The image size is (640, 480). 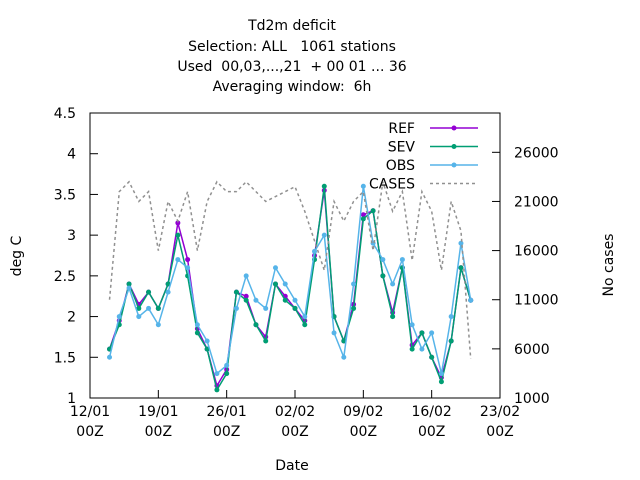 What do you see at coordinates (291, 26) in the screenshot?
I see `title-line: Td2m deficit` at bounding box center [291, 26].